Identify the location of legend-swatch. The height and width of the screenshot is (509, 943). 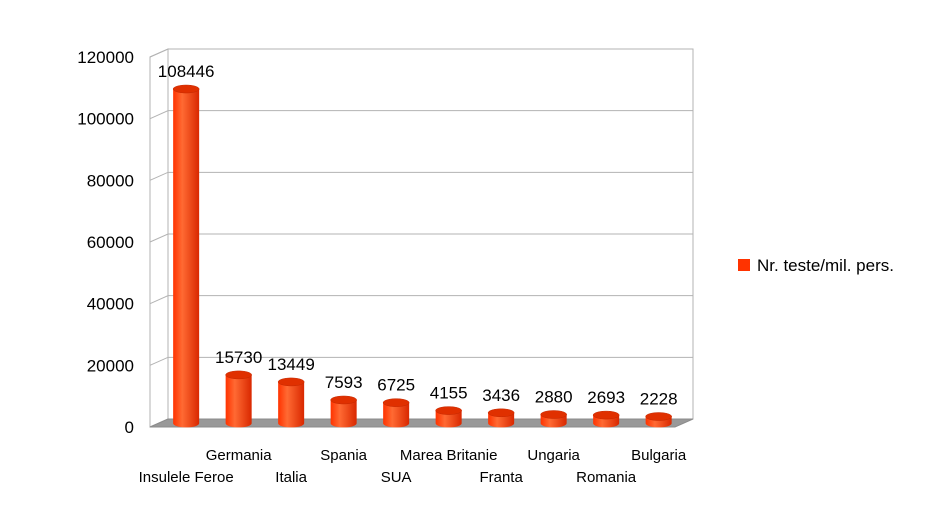
(744, 265).